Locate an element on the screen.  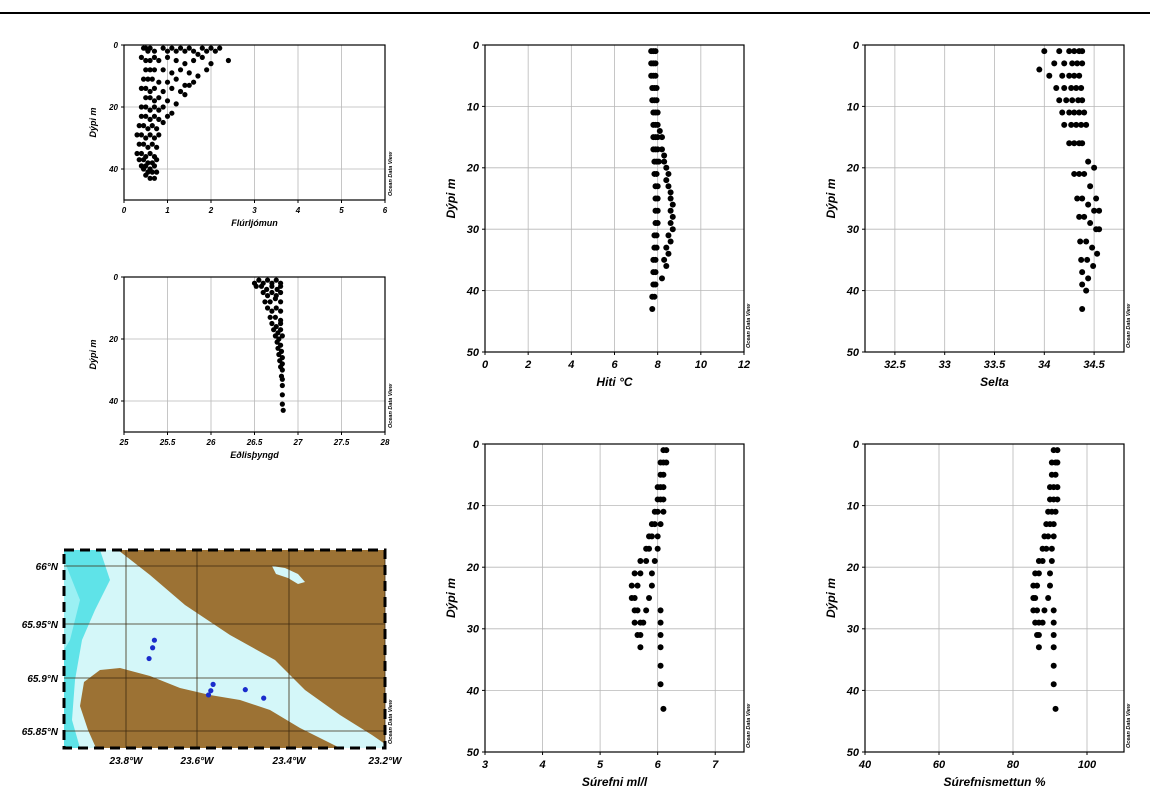
watermark-text: Ocean Data View is located at coordinates (749, 325).